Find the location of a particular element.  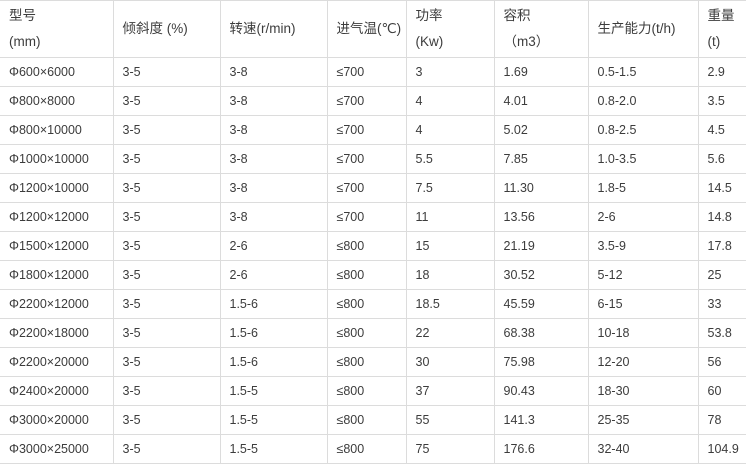

cell-model: Φ1200×10000 is located at coordinates (56, 188).